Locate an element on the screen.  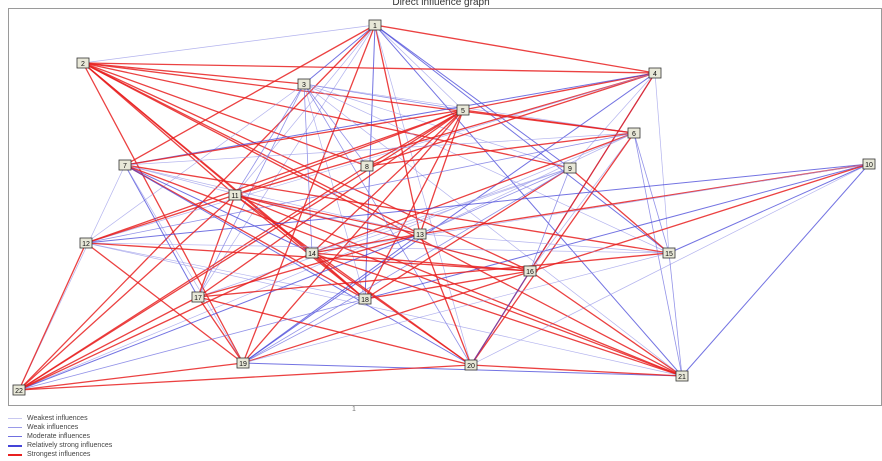
edge-n9-n17 is located at coordinates (384, 232).